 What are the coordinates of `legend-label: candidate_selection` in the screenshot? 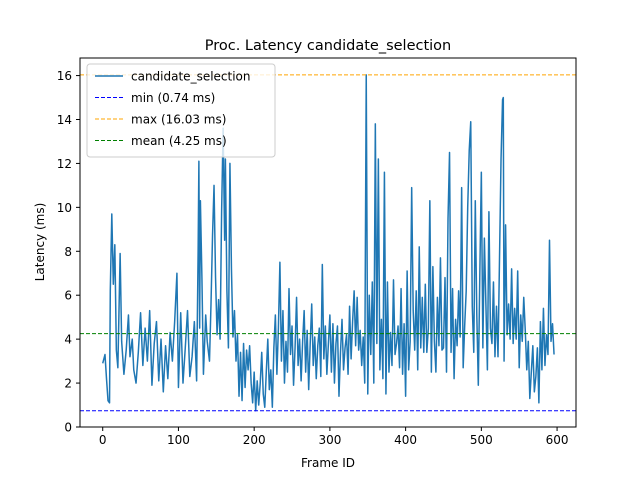 It's located at (191, 77).